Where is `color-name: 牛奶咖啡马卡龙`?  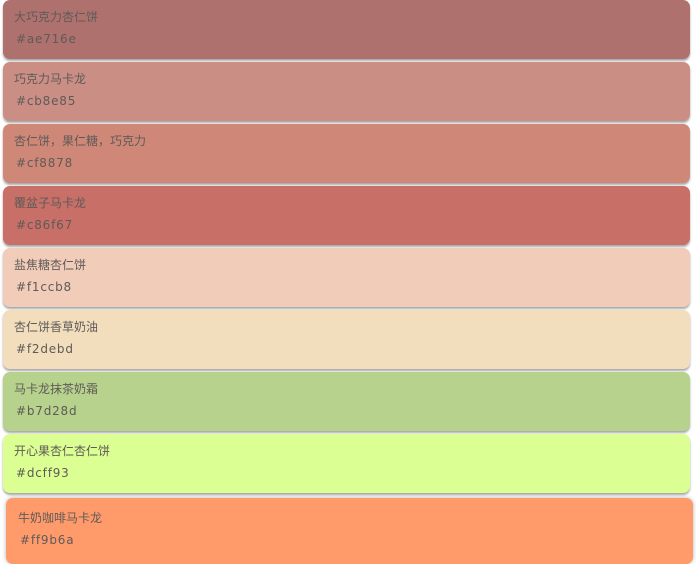 color-name: 牛奶咖啡马卡龙 is located at coordinates (60, 518).